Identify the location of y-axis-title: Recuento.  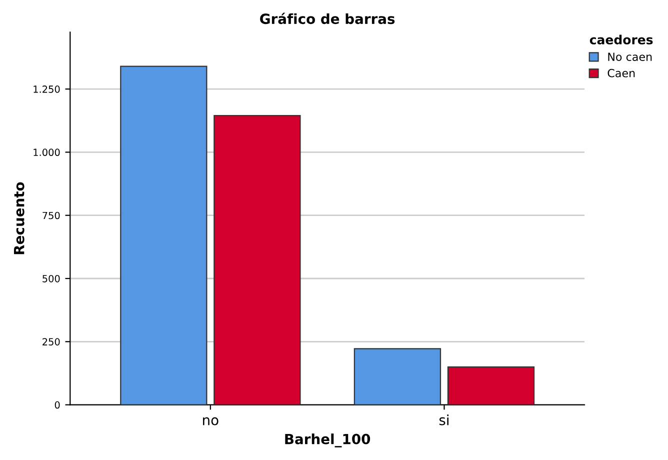
(19, 218).